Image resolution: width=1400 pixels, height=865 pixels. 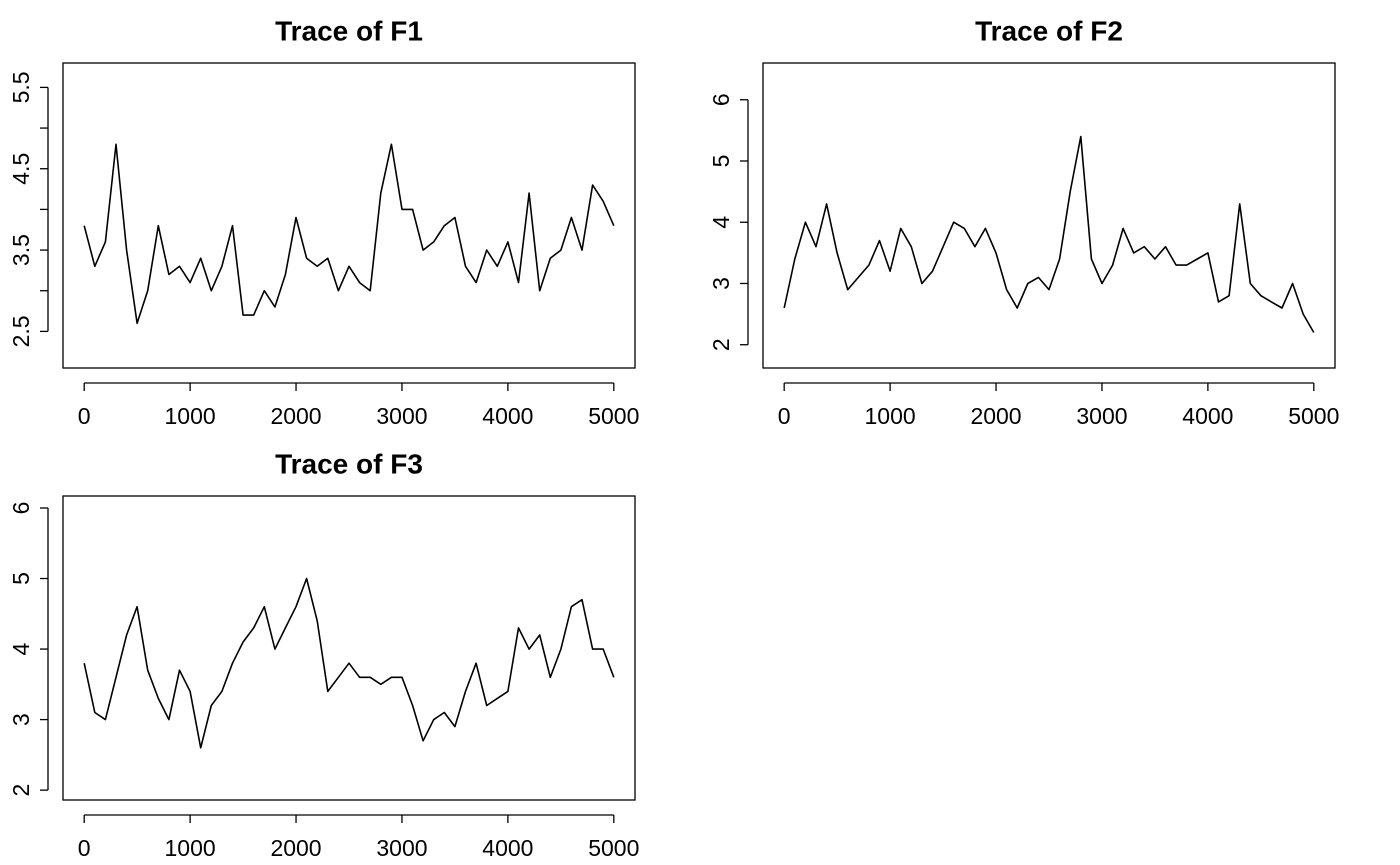 I want to click on chart-title: Trace of F2, so click(x=1049, y=30).